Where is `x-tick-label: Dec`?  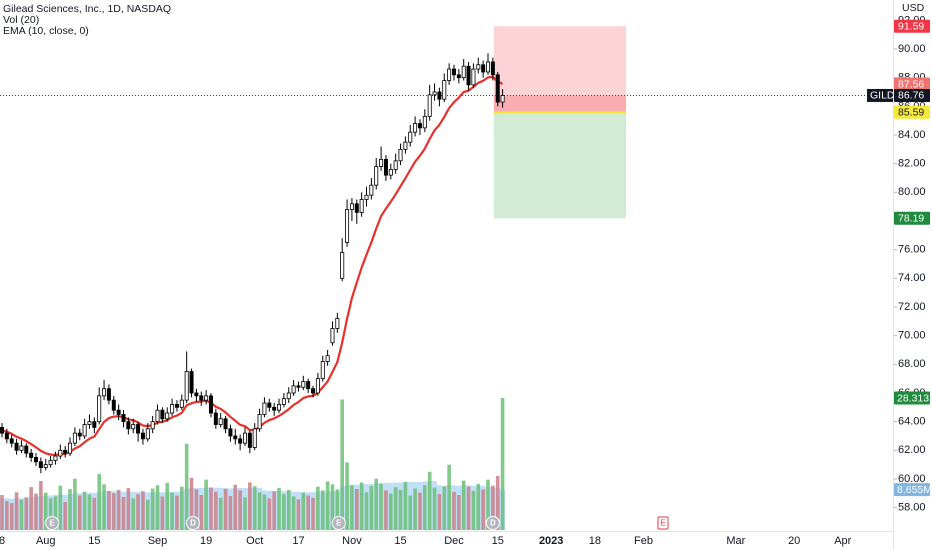
x-tick-label: Dec is located at coordinates (454, 541).